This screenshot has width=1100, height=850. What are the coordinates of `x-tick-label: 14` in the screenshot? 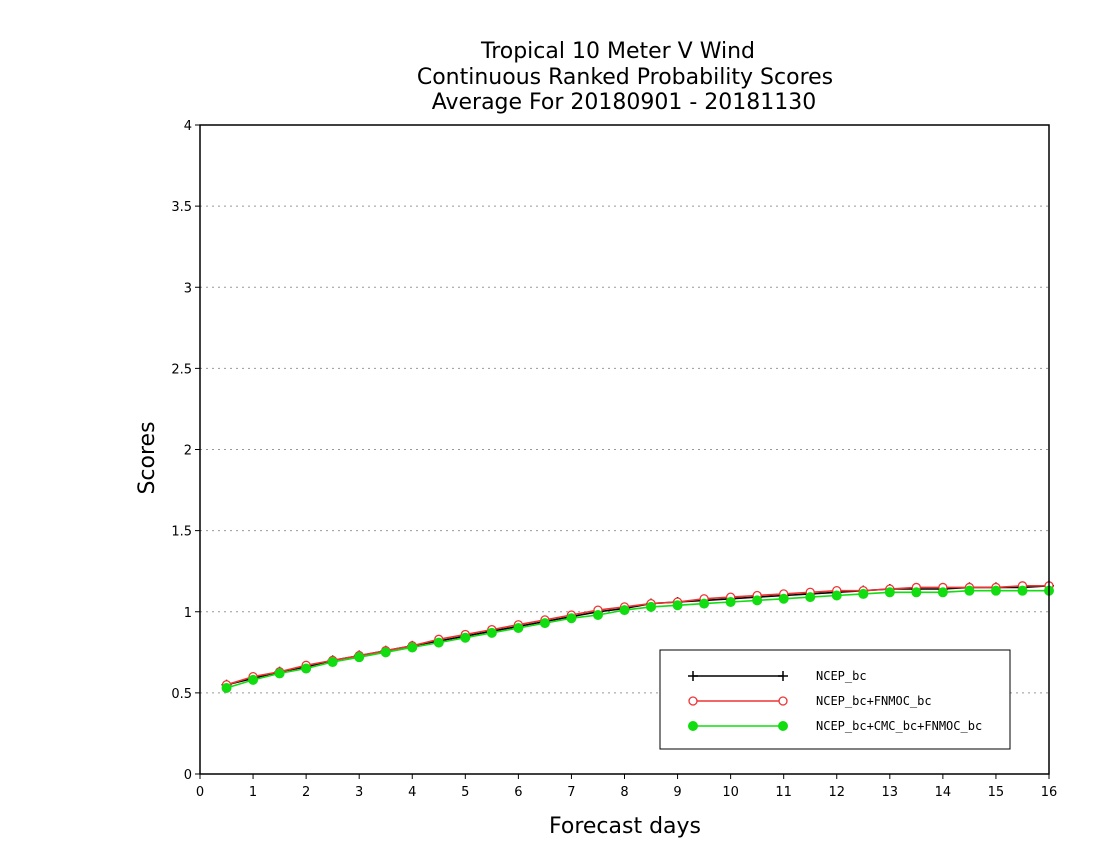 It's located at (943, 792).